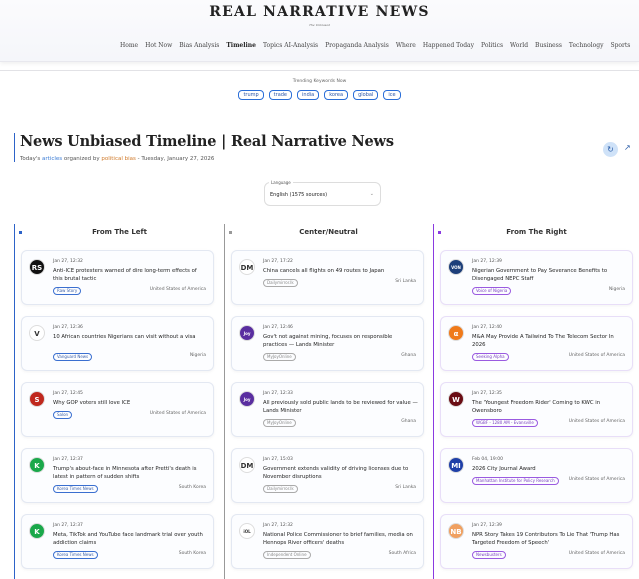 This screenshot has width=639, height=579. Describe the element at coordinates (357, 45) in the screenshot. I see `nav-item: Propaganda Analysis` at that location.